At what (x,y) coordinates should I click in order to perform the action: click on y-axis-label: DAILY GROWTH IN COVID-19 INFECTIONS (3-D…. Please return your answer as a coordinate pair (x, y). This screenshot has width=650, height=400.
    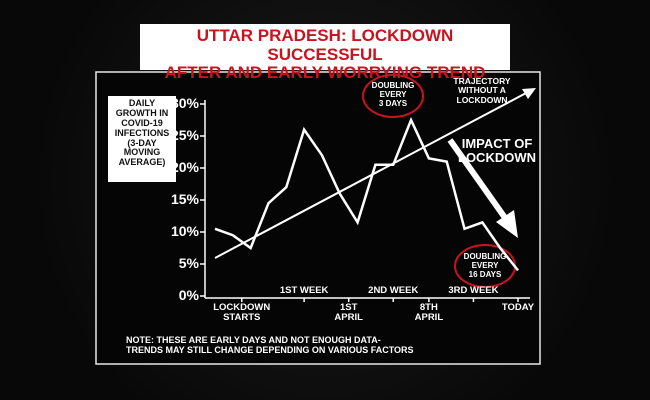
    Looking at the image, I should click on (142, 133).